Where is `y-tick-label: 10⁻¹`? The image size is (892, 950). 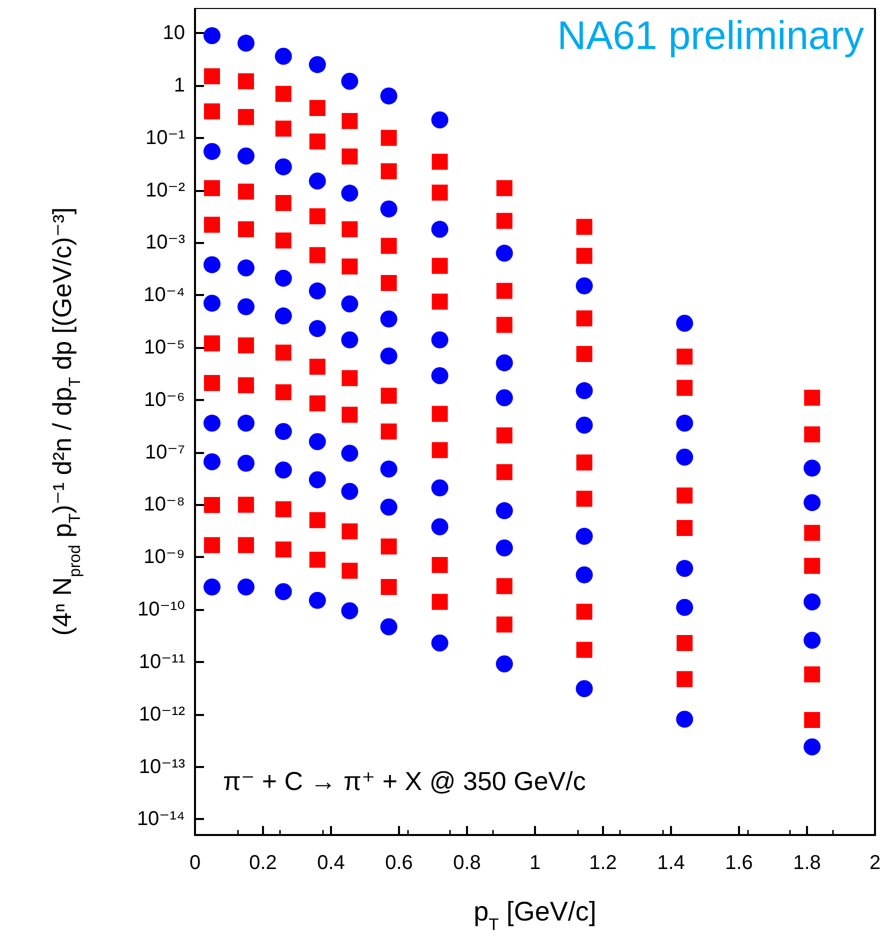
y-tick-label: 10⁻¹ is located at coordinates (166, 137).